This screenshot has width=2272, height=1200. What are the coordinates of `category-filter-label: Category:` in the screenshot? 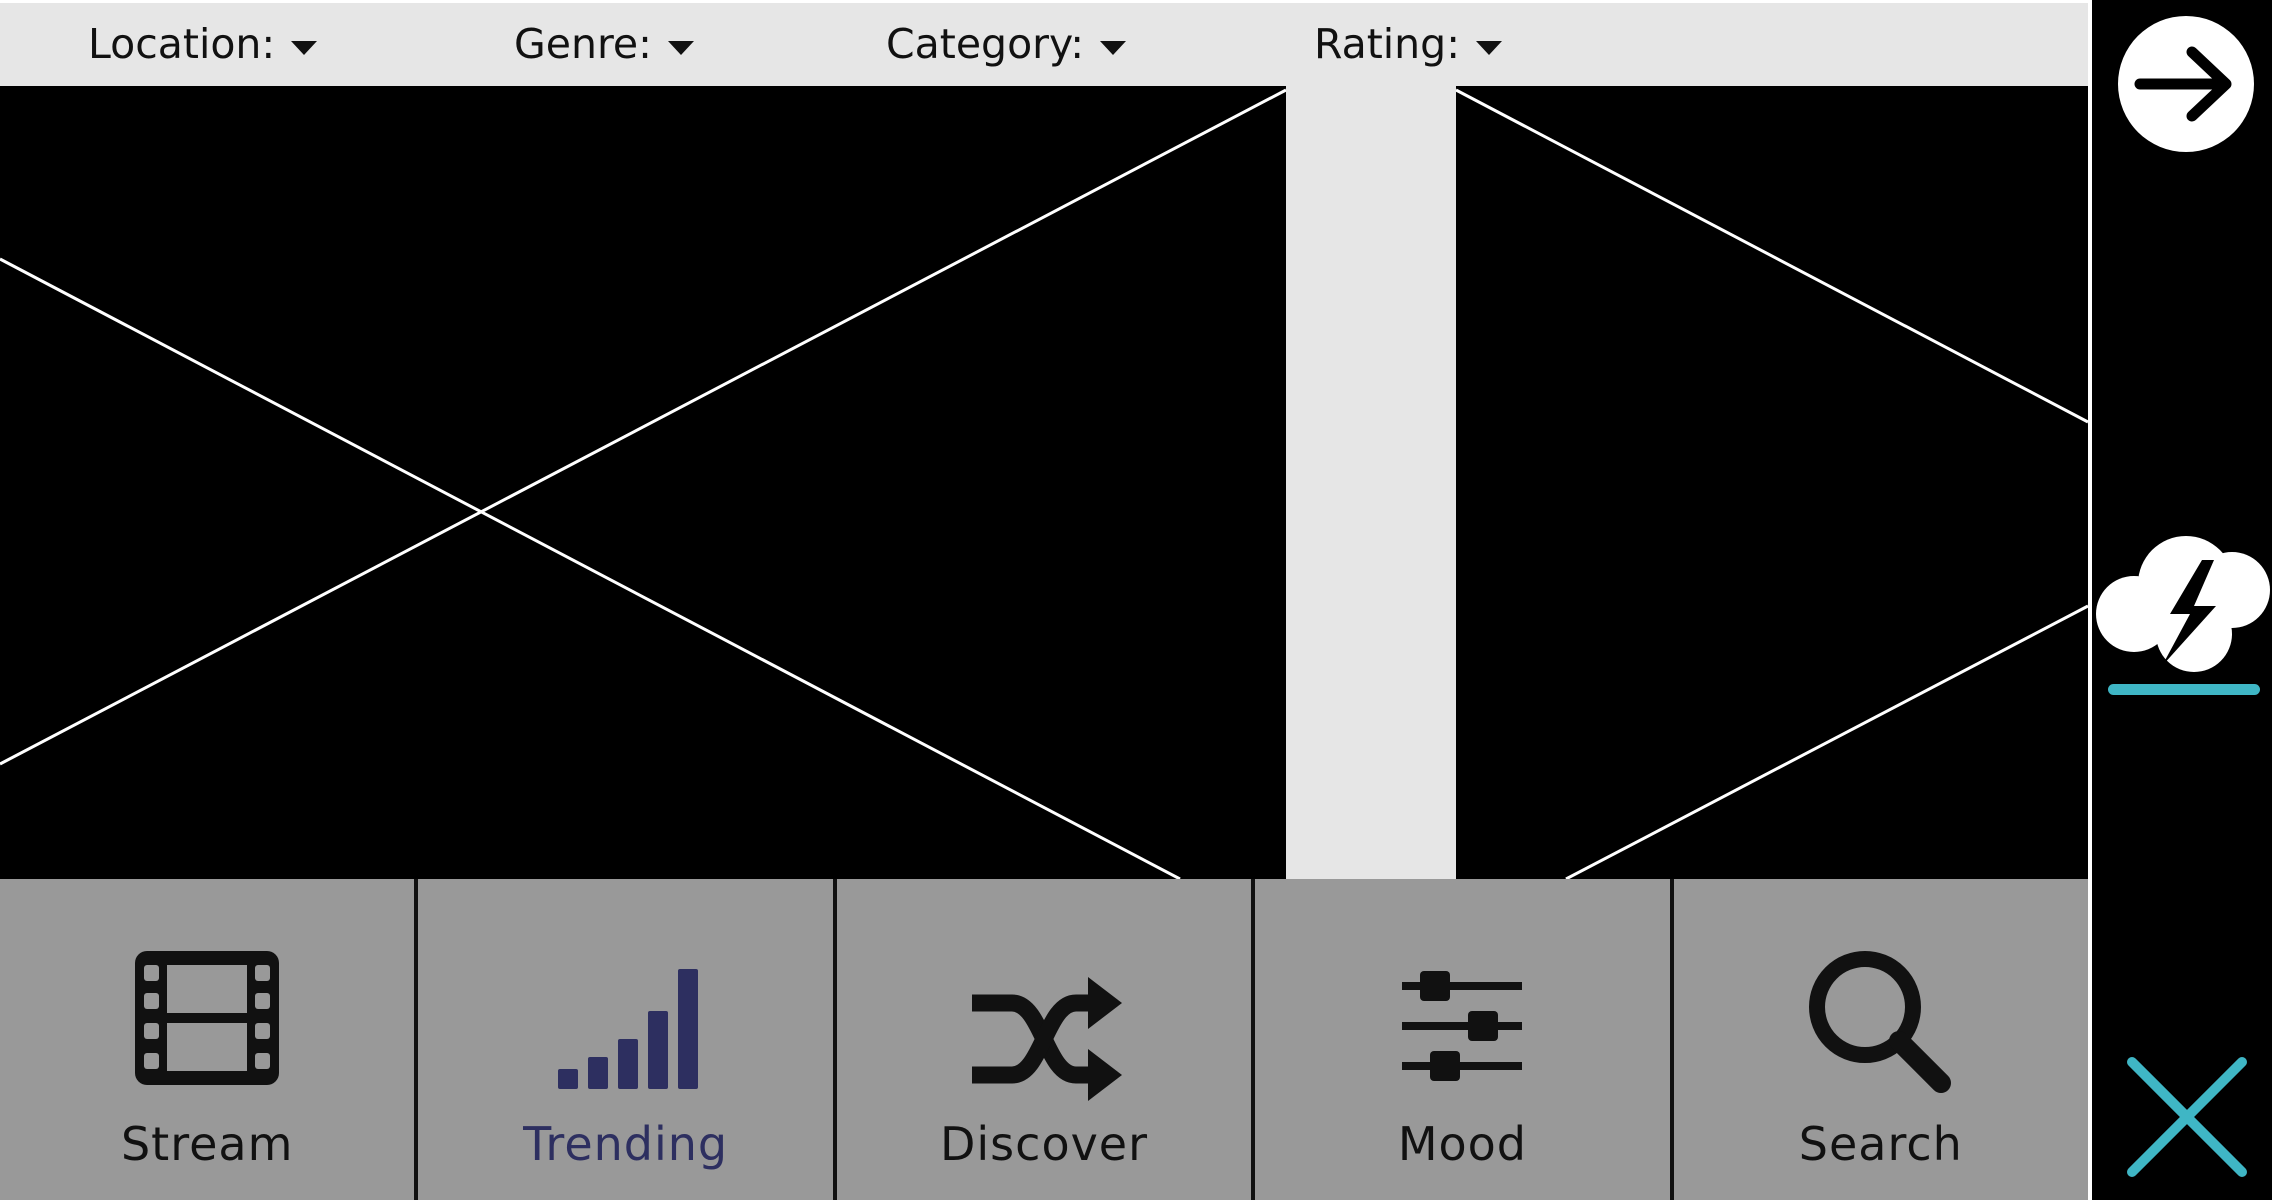 It's located at (985, 44).